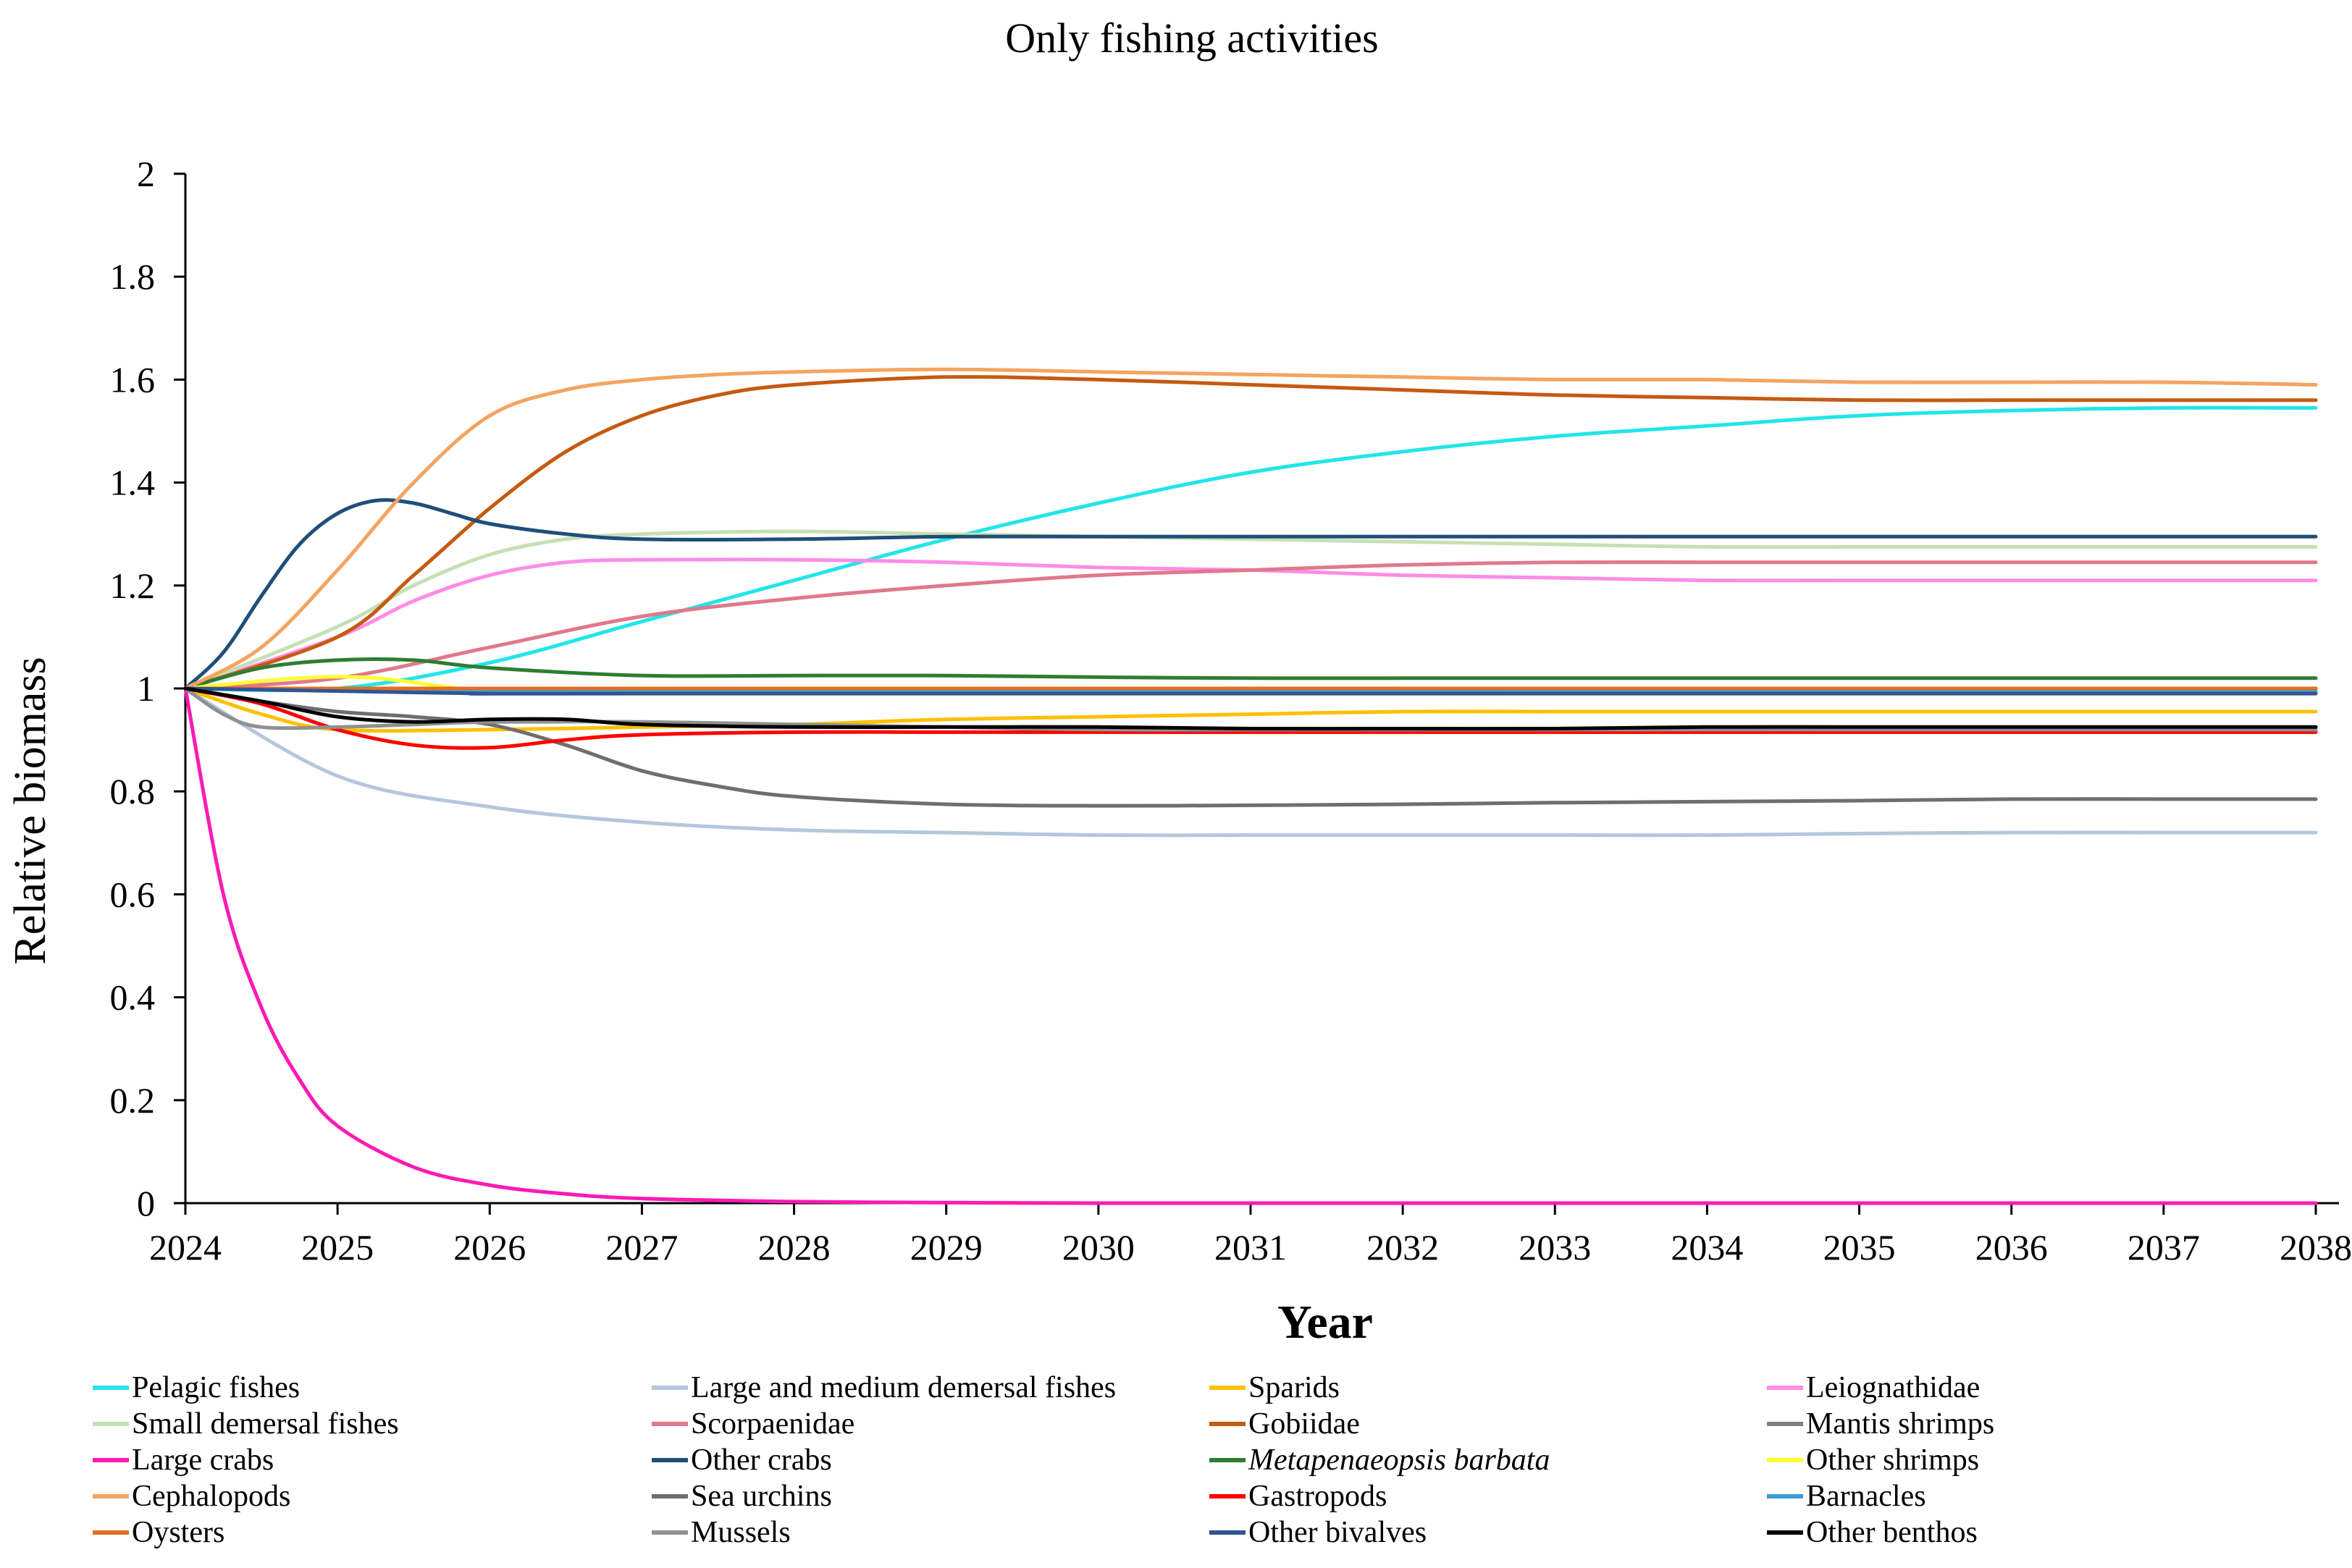  Describe the element at coordinates (211, 1496) in the screenshot. I see `legend-label: Cephalopods` at that location.